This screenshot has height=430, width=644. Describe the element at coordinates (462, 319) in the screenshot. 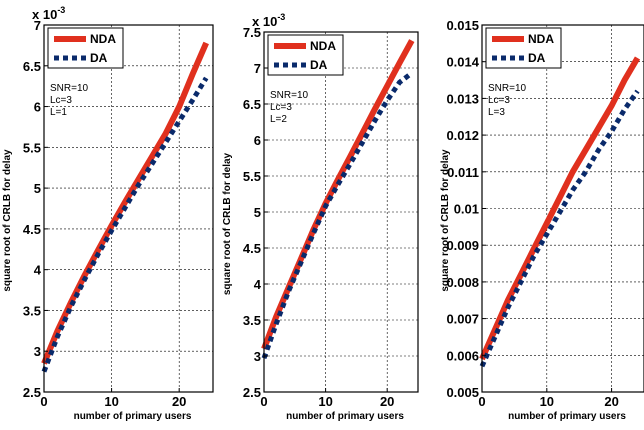

I see `y-tick-label: 0.007` at that location.